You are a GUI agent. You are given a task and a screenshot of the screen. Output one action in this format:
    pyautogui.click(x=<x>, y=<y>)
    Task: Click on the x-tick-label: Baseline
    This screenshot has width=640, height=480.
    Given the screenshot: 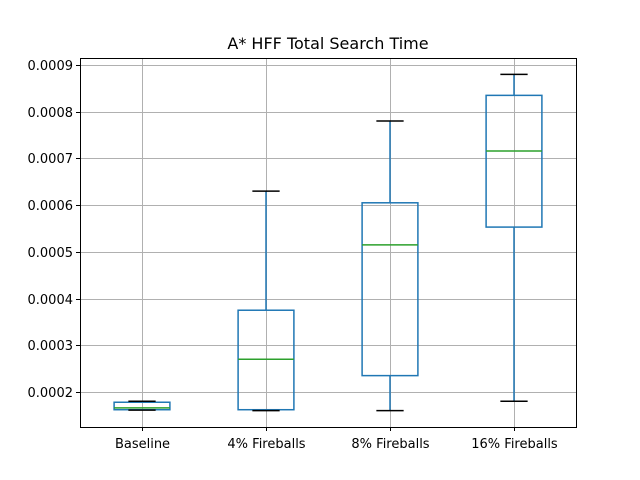 What is the action you would take?
    pyautogui.click(x=142, y=444)
    